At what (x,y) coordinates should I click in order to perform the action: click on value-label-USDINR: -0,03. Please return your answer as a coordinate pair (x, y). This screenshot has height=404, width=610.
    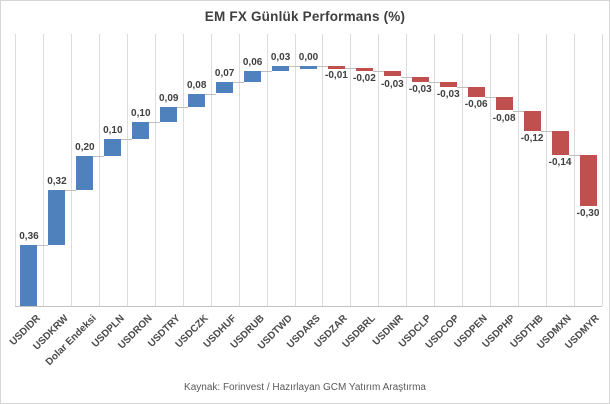
    Looking at the image, I should click on (392, 84).